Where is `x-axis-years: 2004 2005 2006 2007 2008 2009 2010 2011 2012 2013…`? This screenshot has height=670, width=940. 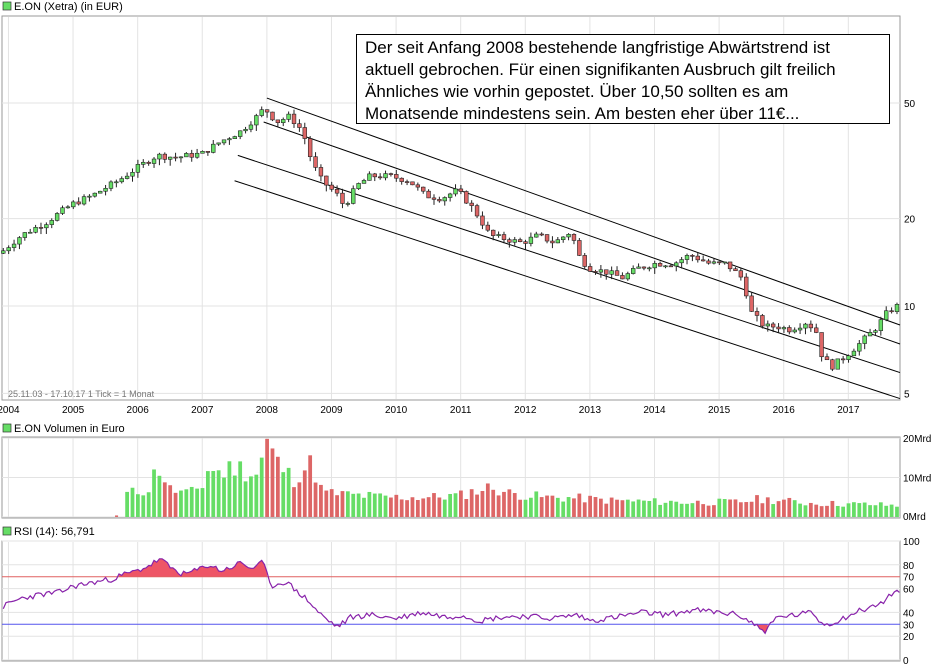 x-axis-years: 2004 2005 2006 2007 2008 2009 2010 2011 2012 2013… is located at coordinates (430, 410).